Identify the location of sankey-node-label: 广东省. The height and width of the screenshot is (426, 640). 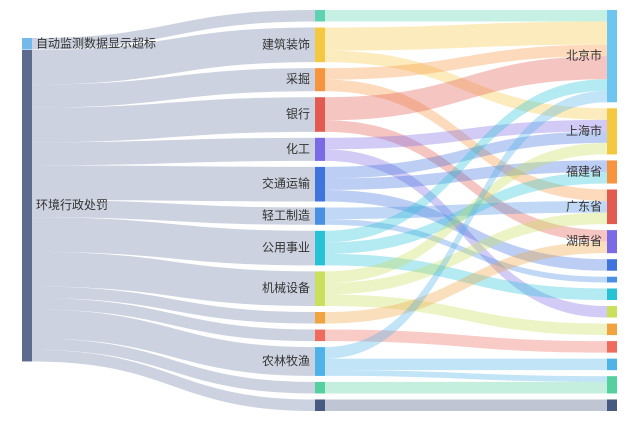
(584, 206).